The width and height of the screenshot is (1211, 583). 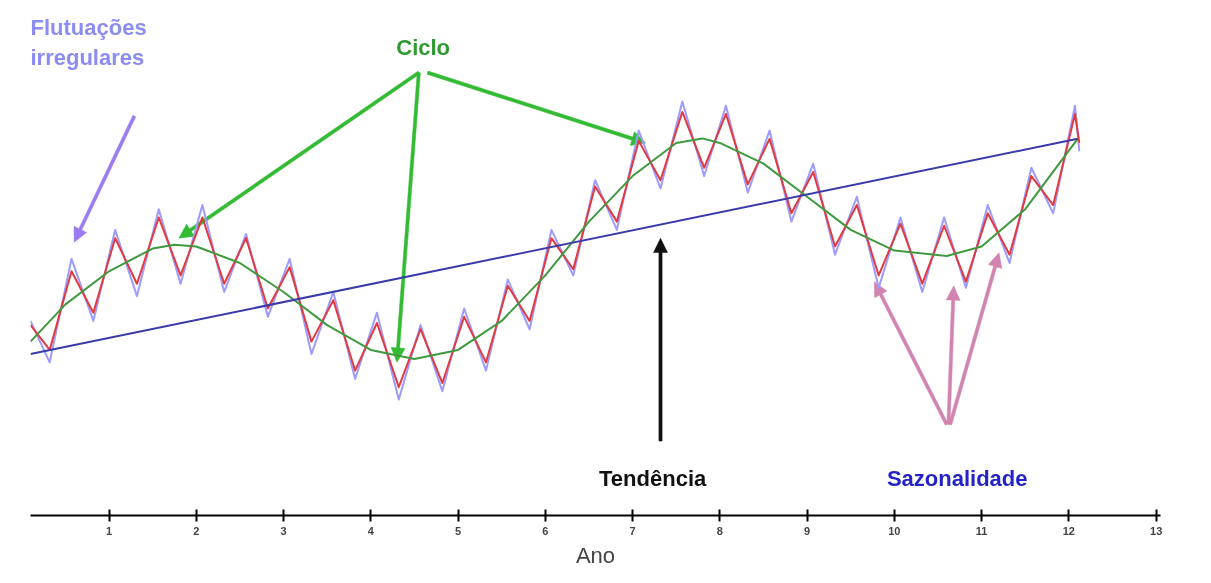 I want to click on x-tick-label: 13, so click(x=1156, y=530).